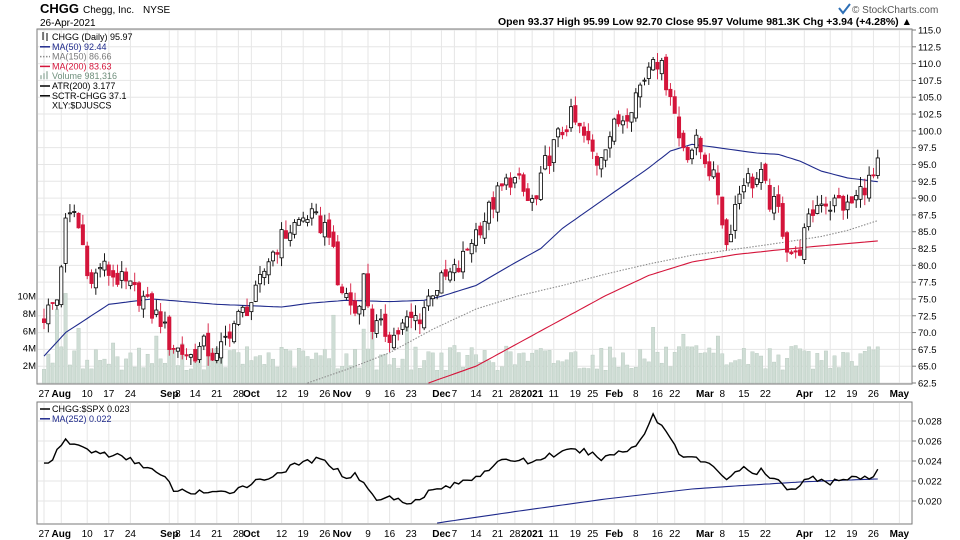  What do you see at coordinates (44, 534) in the screenshot?
I see `date-tick-label: 27` at bounding box center [44, 534].